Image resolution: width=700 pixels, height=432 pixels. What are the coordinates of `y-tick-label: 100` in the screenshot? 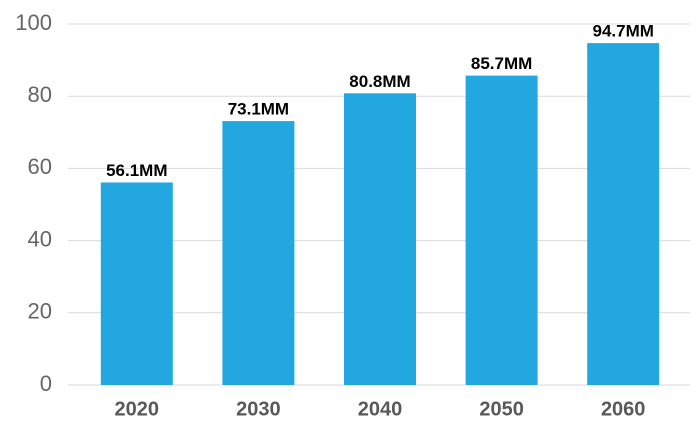 It's located at (33, 22).